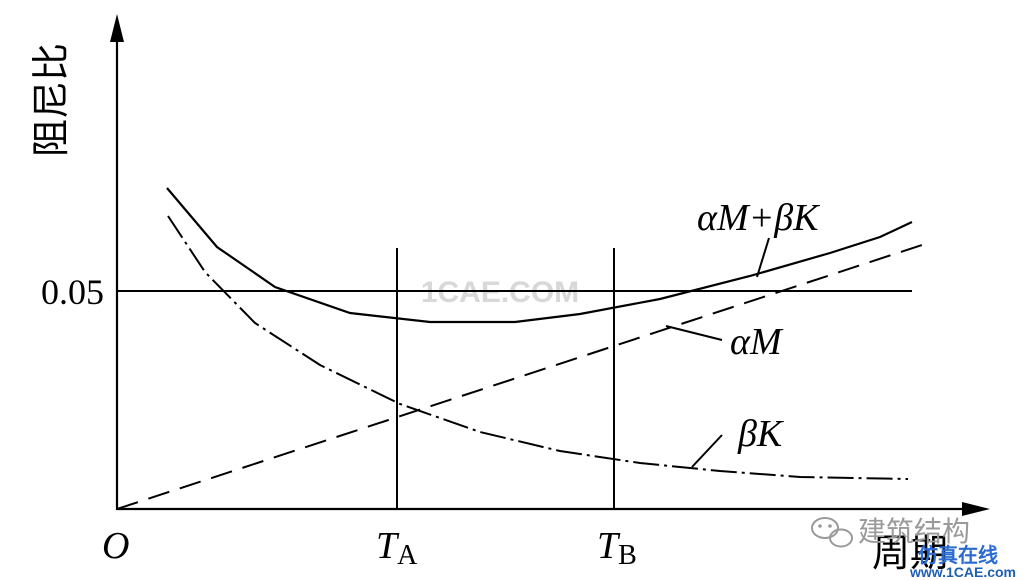  I want to click on y-axis-title: 阻尼比, so click(51, 100).